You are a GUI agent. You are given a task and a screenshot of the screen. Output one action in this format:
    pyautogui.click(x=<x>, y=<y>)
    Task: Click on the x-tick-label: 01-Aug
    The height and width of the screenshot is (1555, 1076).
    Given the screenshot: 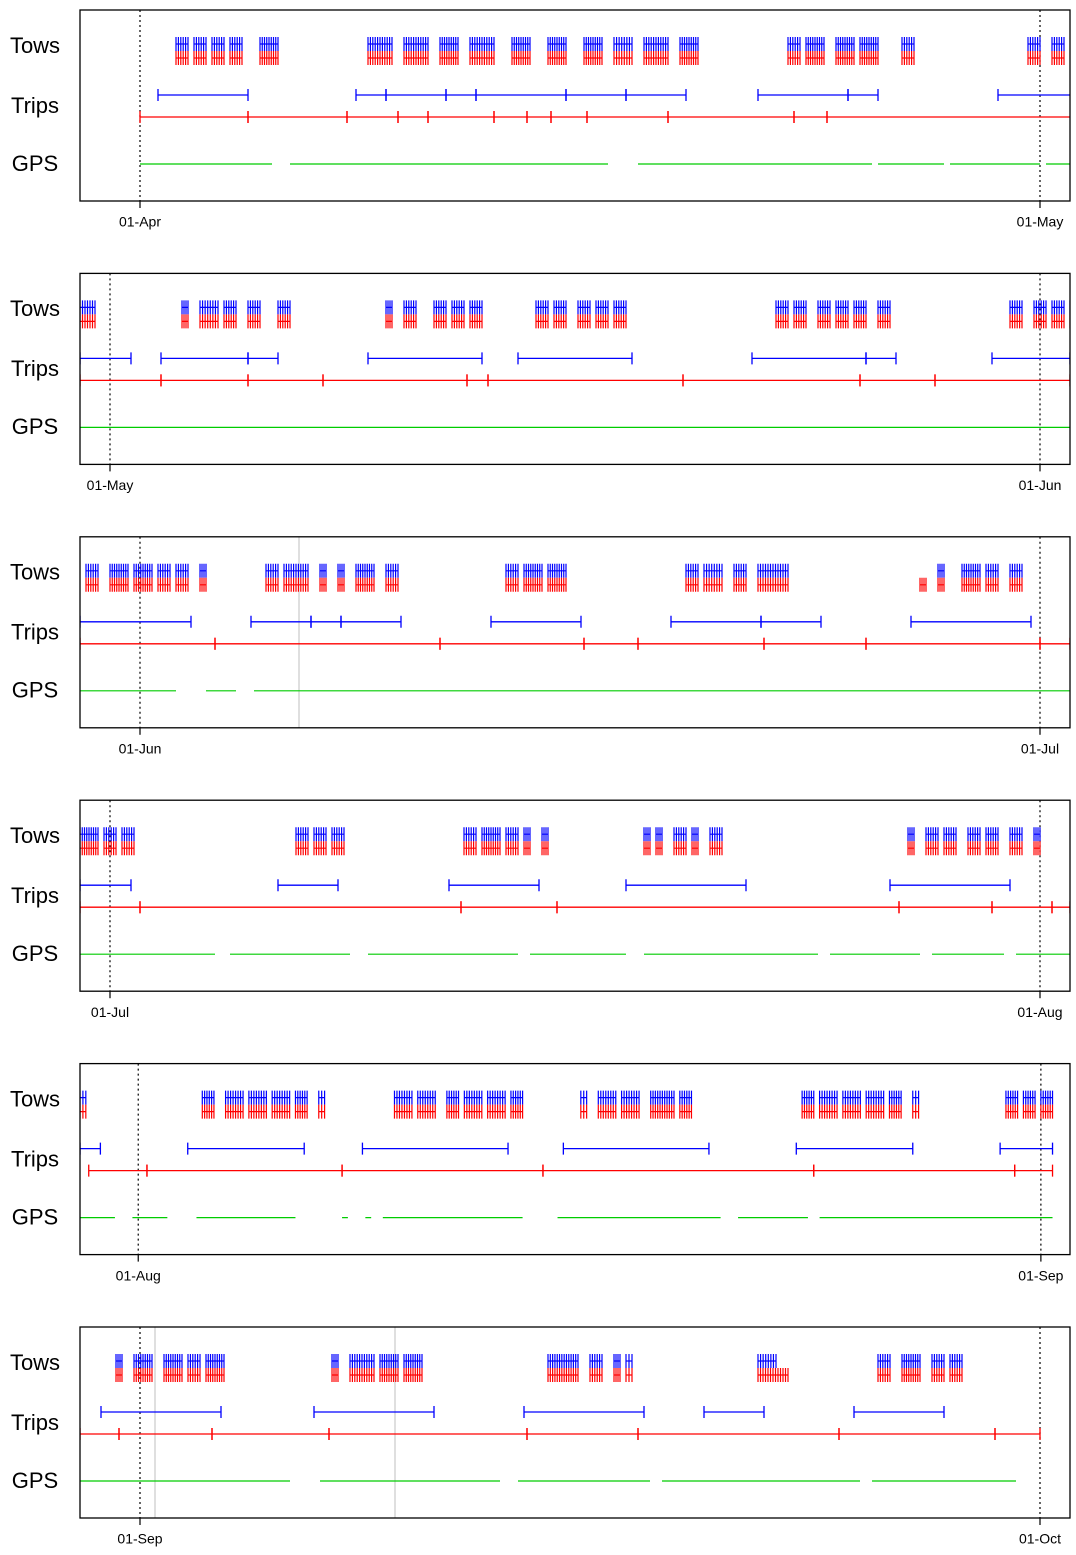 What is the action you would take?
    pyautogui.click(x=1039, y=1012)
    